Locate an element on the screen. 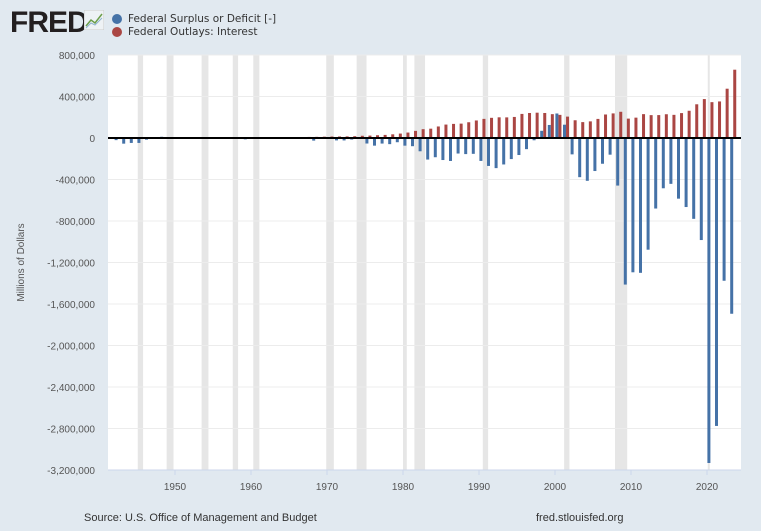  fred-logo: FRED is located at coordinates (49, 22).